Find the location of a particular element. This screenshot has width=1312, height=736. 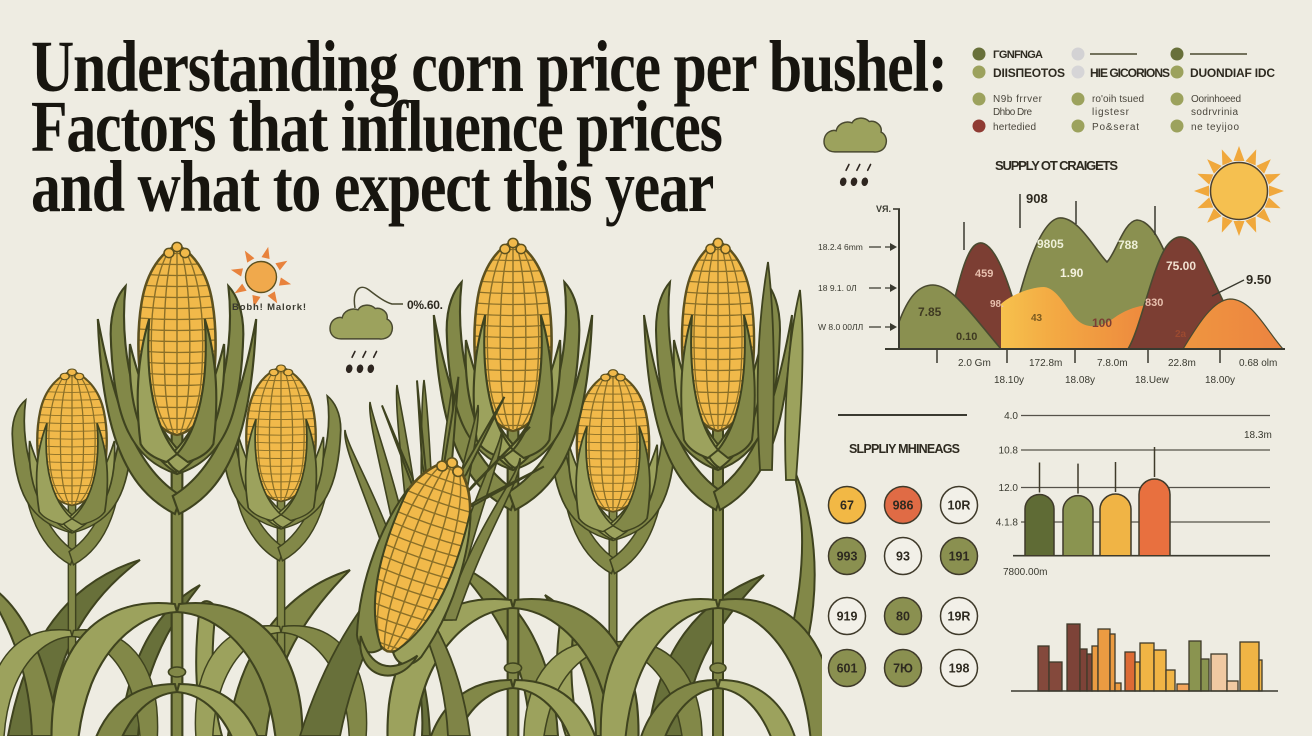

svg-text: 788 is located at coordinates (1128, 245).